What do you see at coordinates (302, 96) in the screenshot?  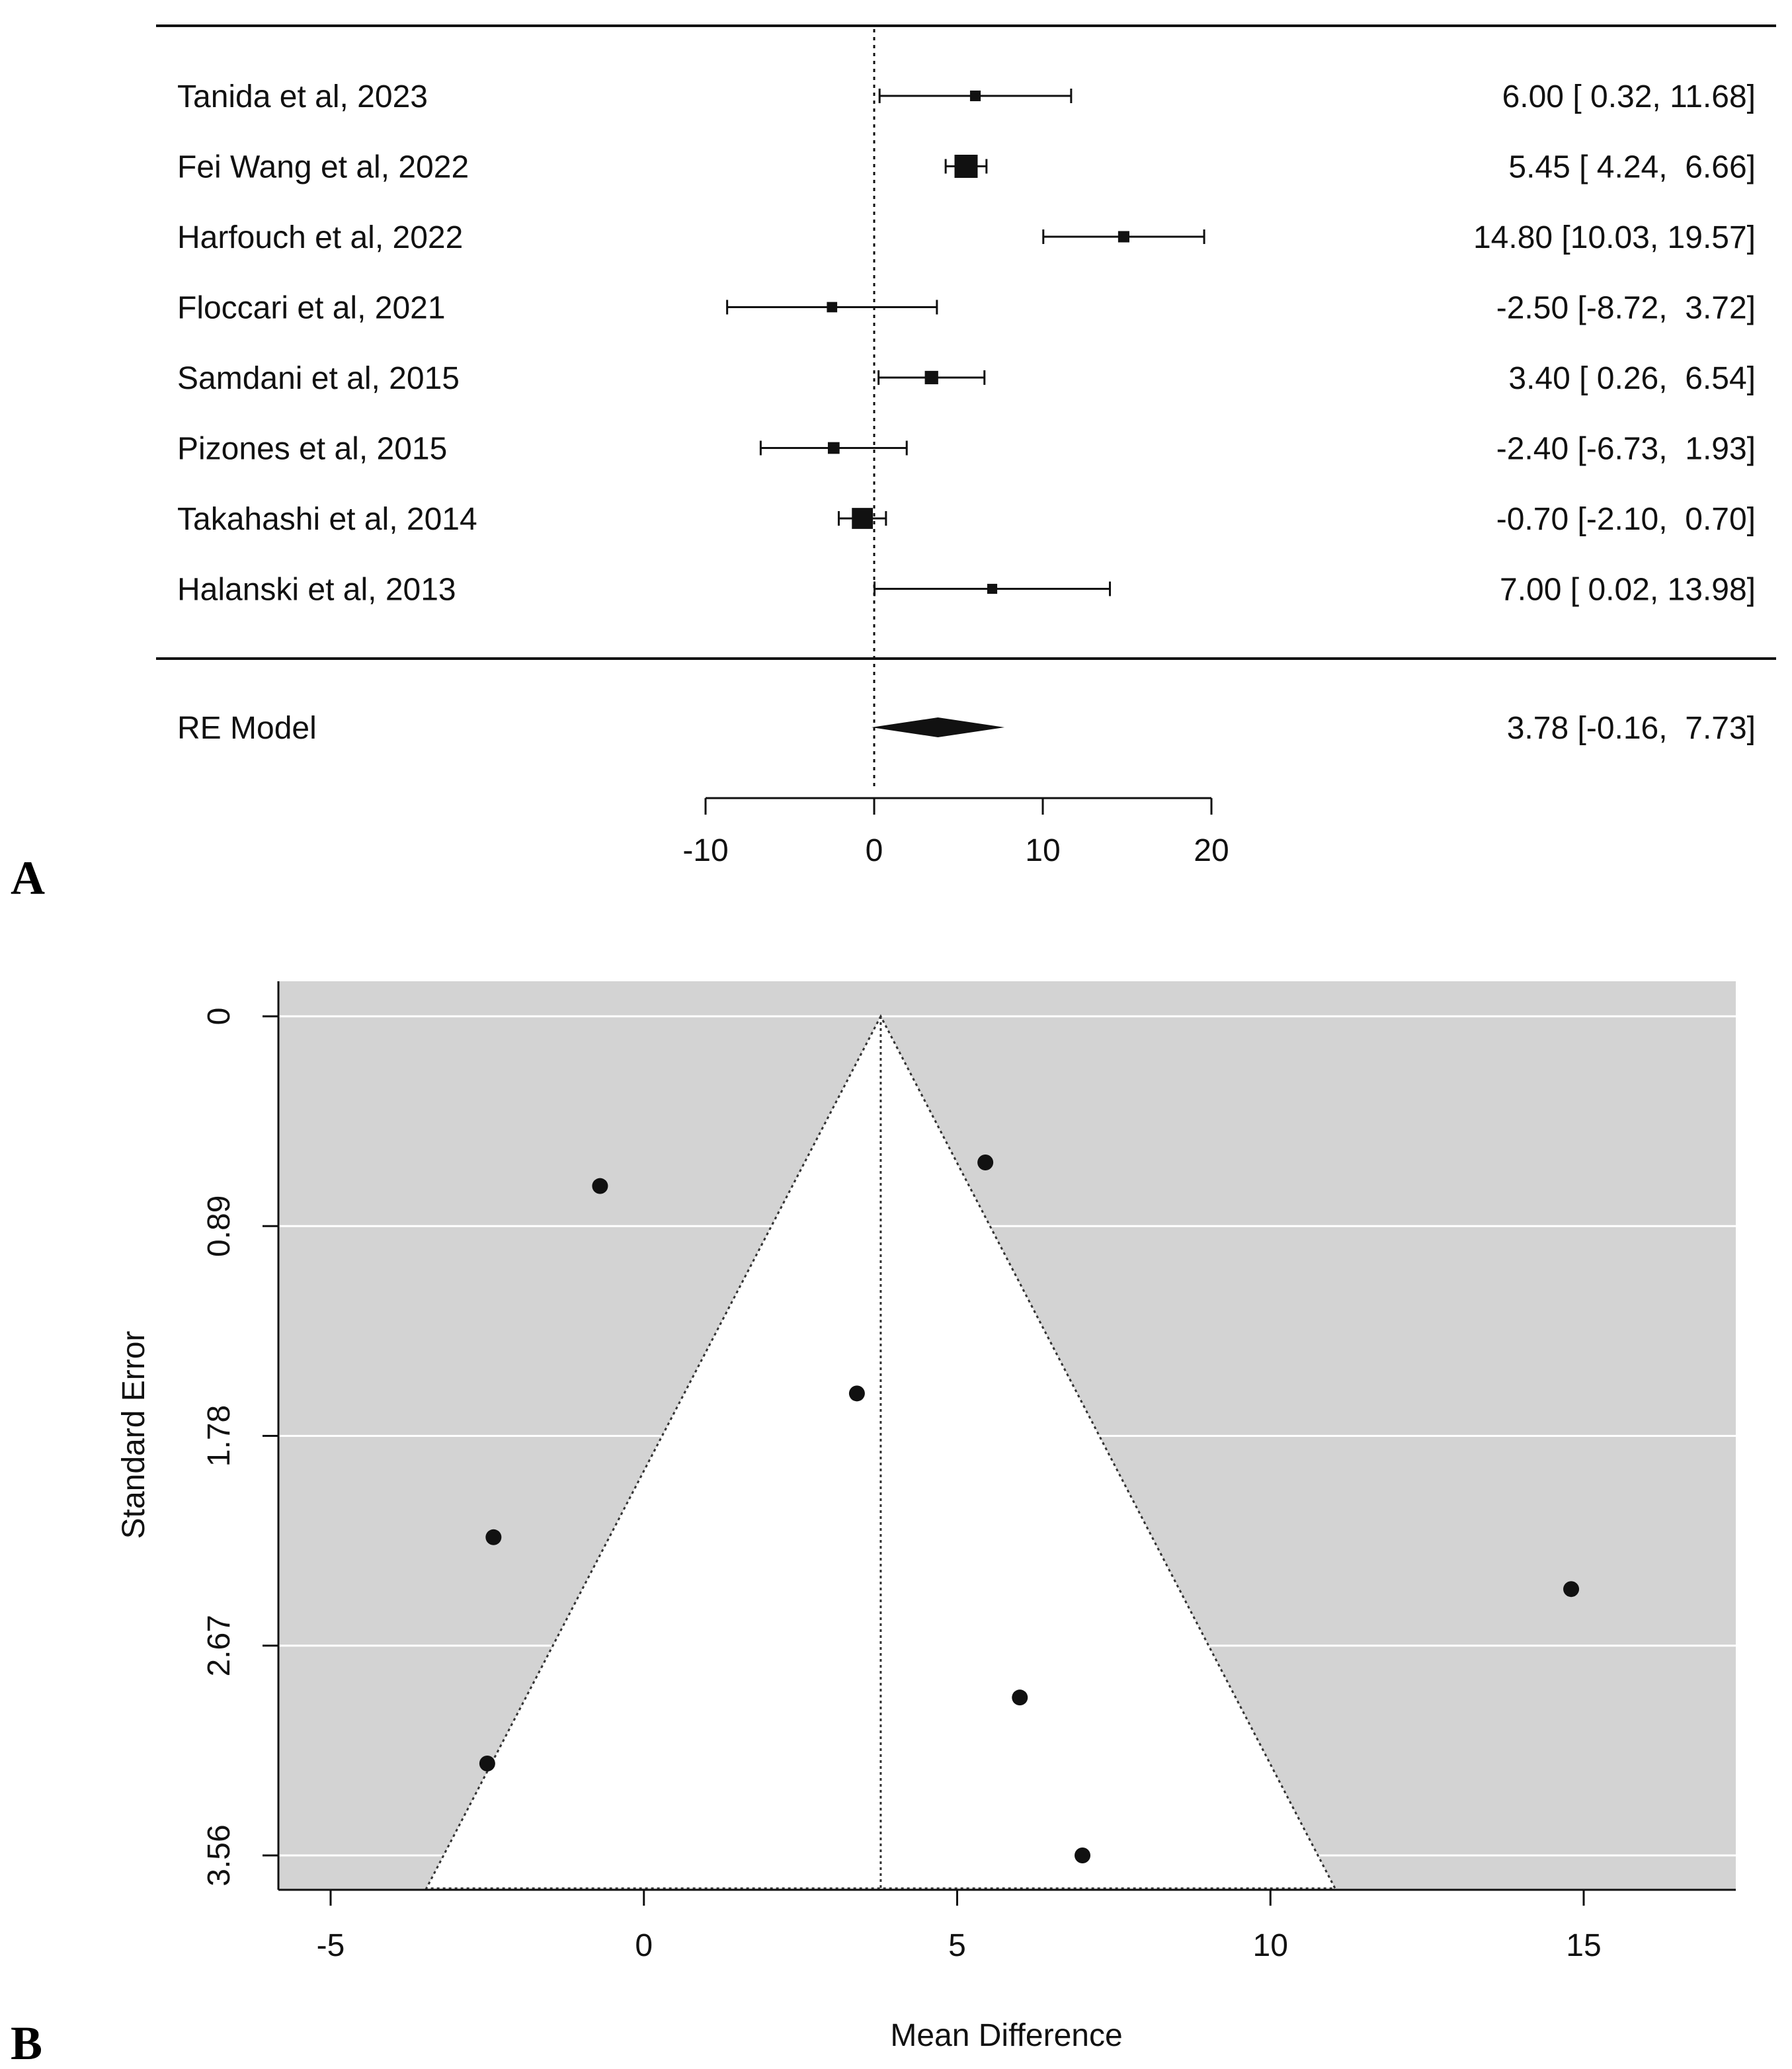 I see `study-label: Tanida et al, 2023` at bounding box center [302, 96].